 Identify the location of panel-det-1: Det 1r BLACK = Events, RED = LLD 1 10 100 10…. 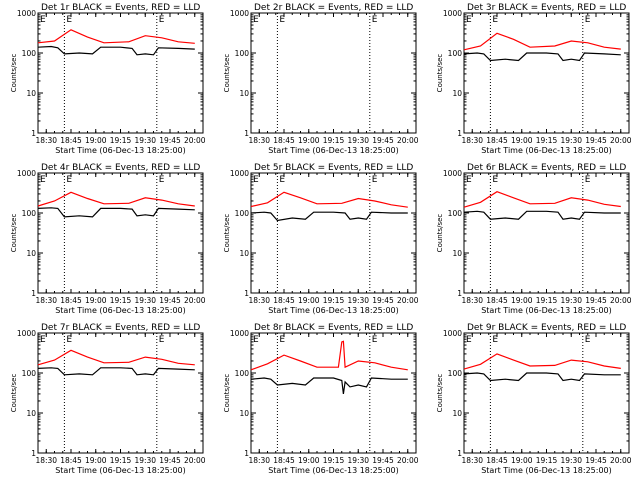
(108, 79).